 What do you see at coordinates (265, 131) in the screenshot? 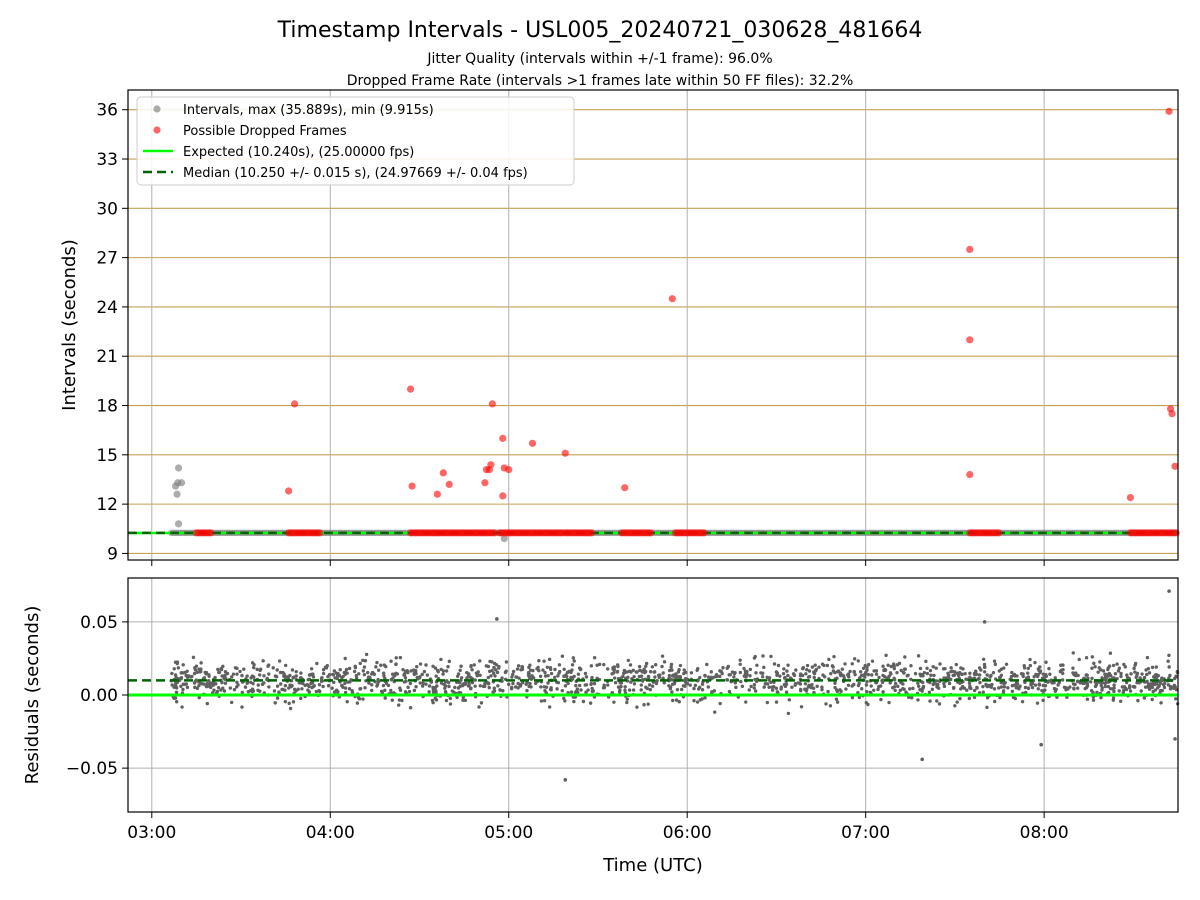
I see `legend-entry: Possible Dropped Frames` at bounding box center [265, 131].